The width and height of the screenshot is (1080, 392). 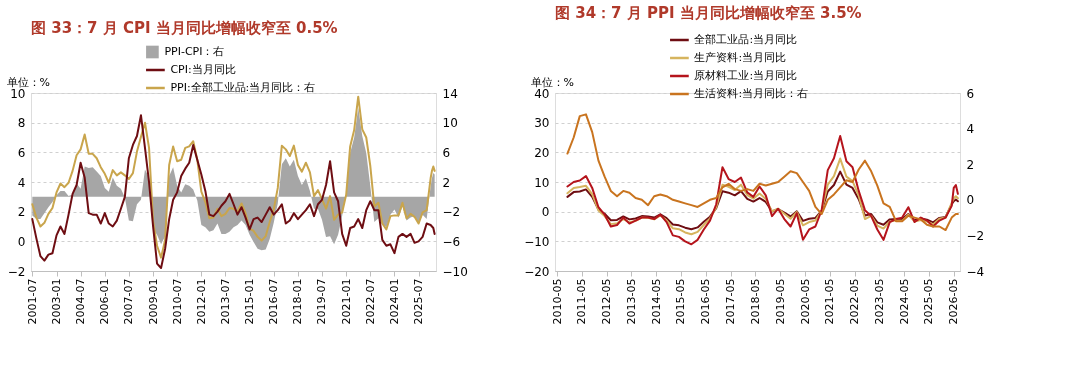 I want to click on x-tick-label: 2016-05, so click(x=706, y=301).